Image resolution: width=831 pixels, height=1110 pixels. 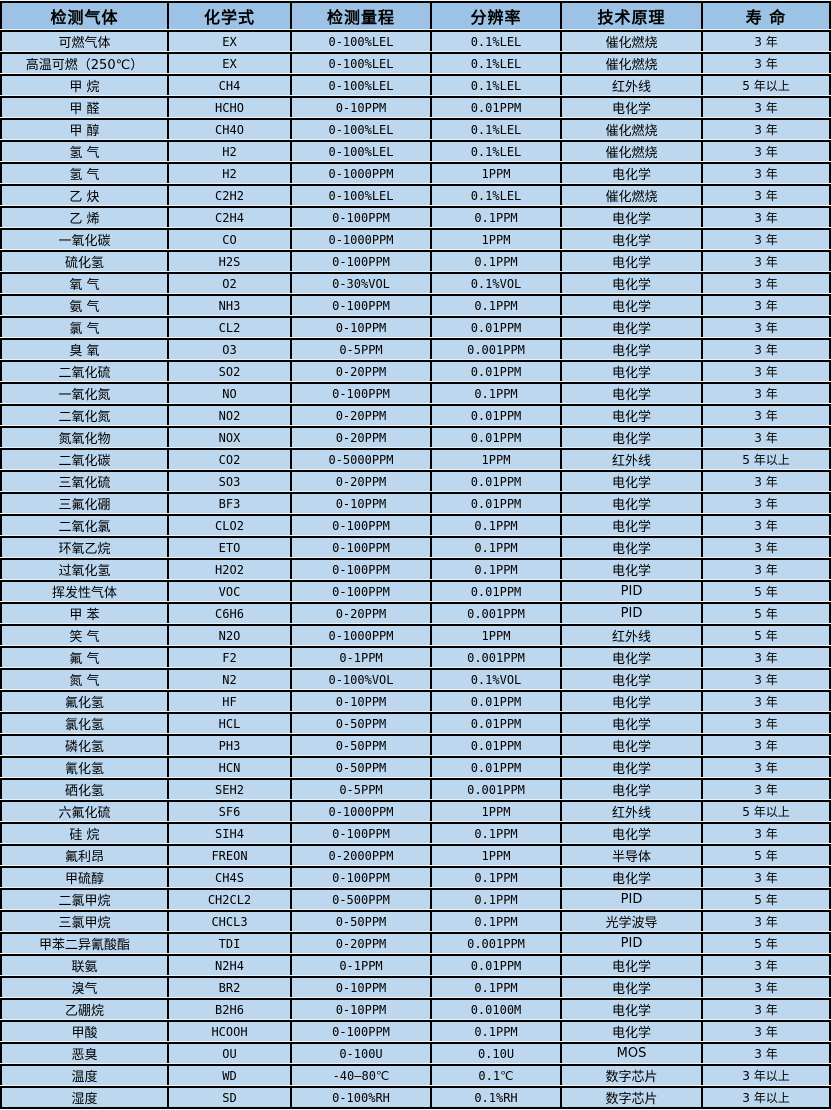 What do you see at coordinates (83, 1008) in the screenshot?
I see `table-cell-gas: 乙硼烷` at bounding box center [83, 1008].